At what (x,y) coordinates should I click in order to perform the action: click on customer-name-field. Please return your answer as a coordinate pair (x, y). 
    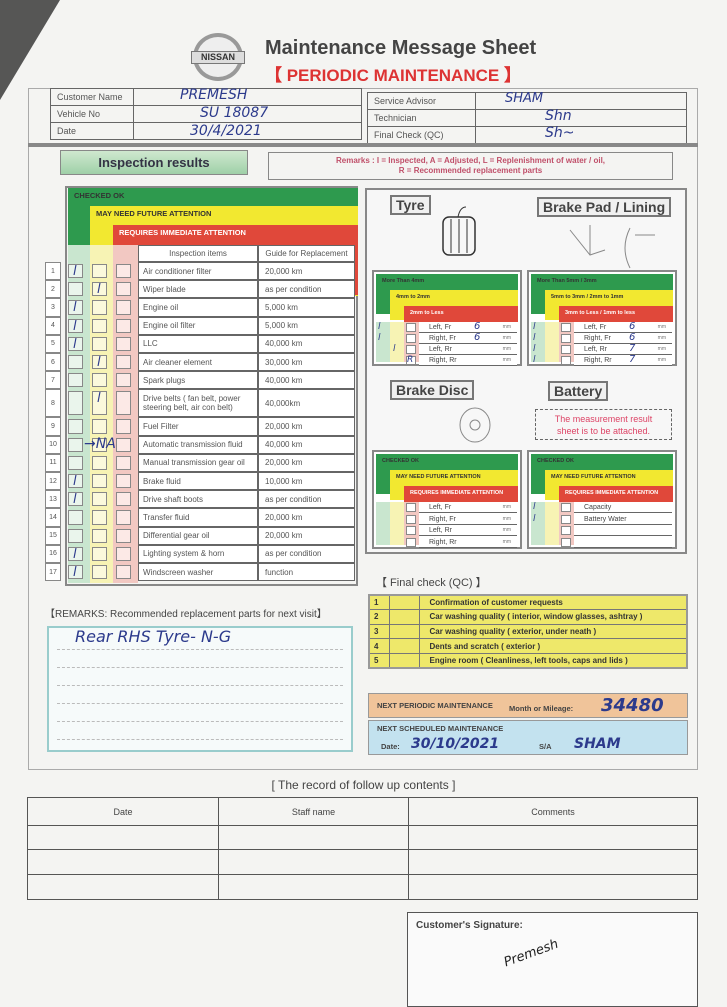
    Looking at the image, I should click on (247, 97).